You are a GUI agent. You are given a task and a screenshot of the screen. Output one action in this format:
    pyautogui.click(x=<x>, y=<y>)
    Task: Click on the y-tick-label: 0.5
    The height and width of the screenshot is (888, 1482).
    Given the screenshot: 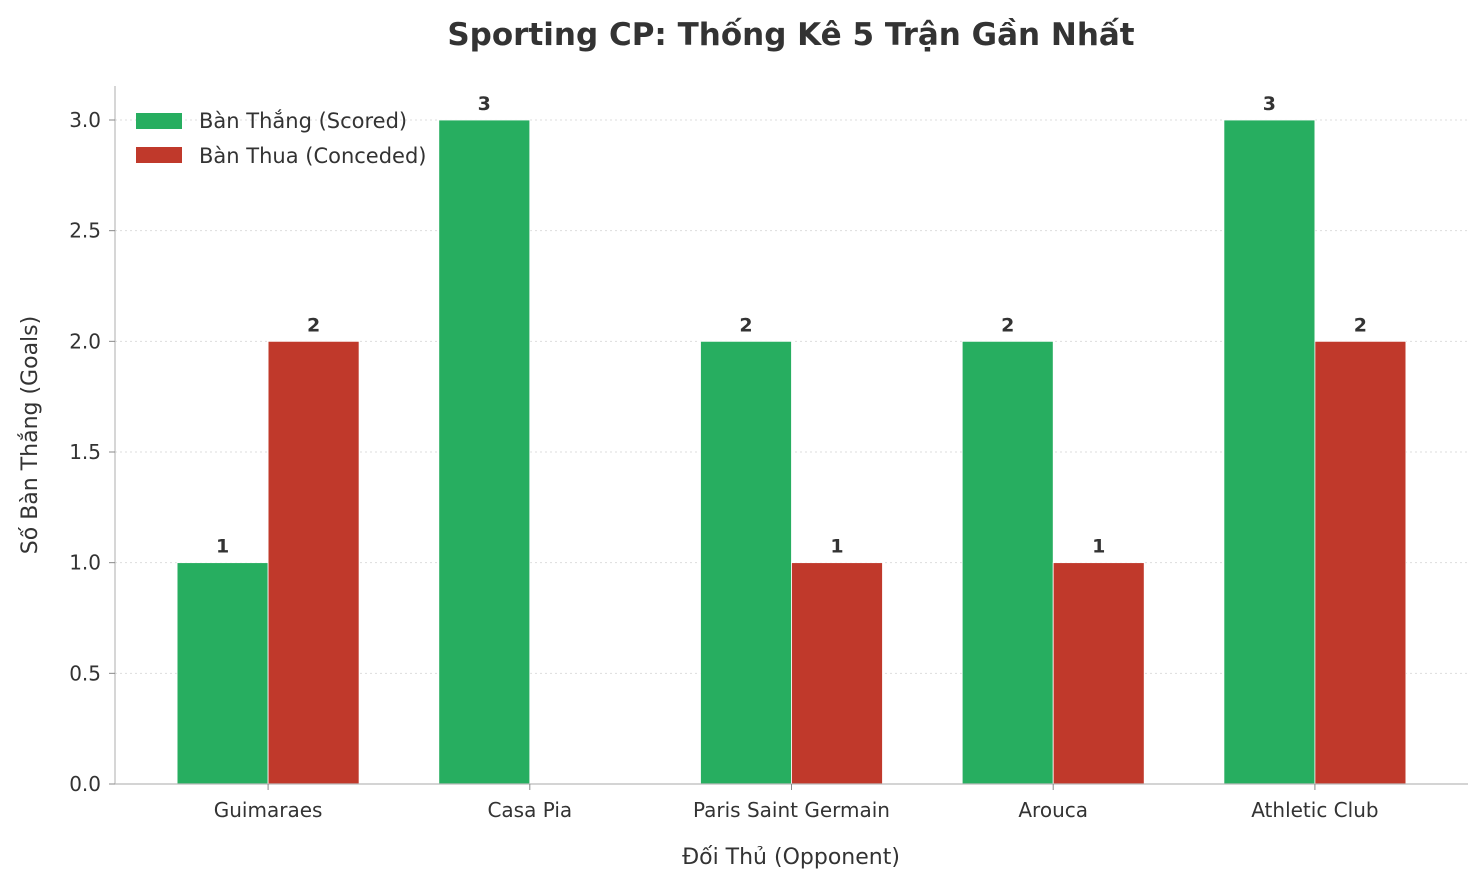 What is the action you would take?
    pyautogui.click(x=85, y=673)
    